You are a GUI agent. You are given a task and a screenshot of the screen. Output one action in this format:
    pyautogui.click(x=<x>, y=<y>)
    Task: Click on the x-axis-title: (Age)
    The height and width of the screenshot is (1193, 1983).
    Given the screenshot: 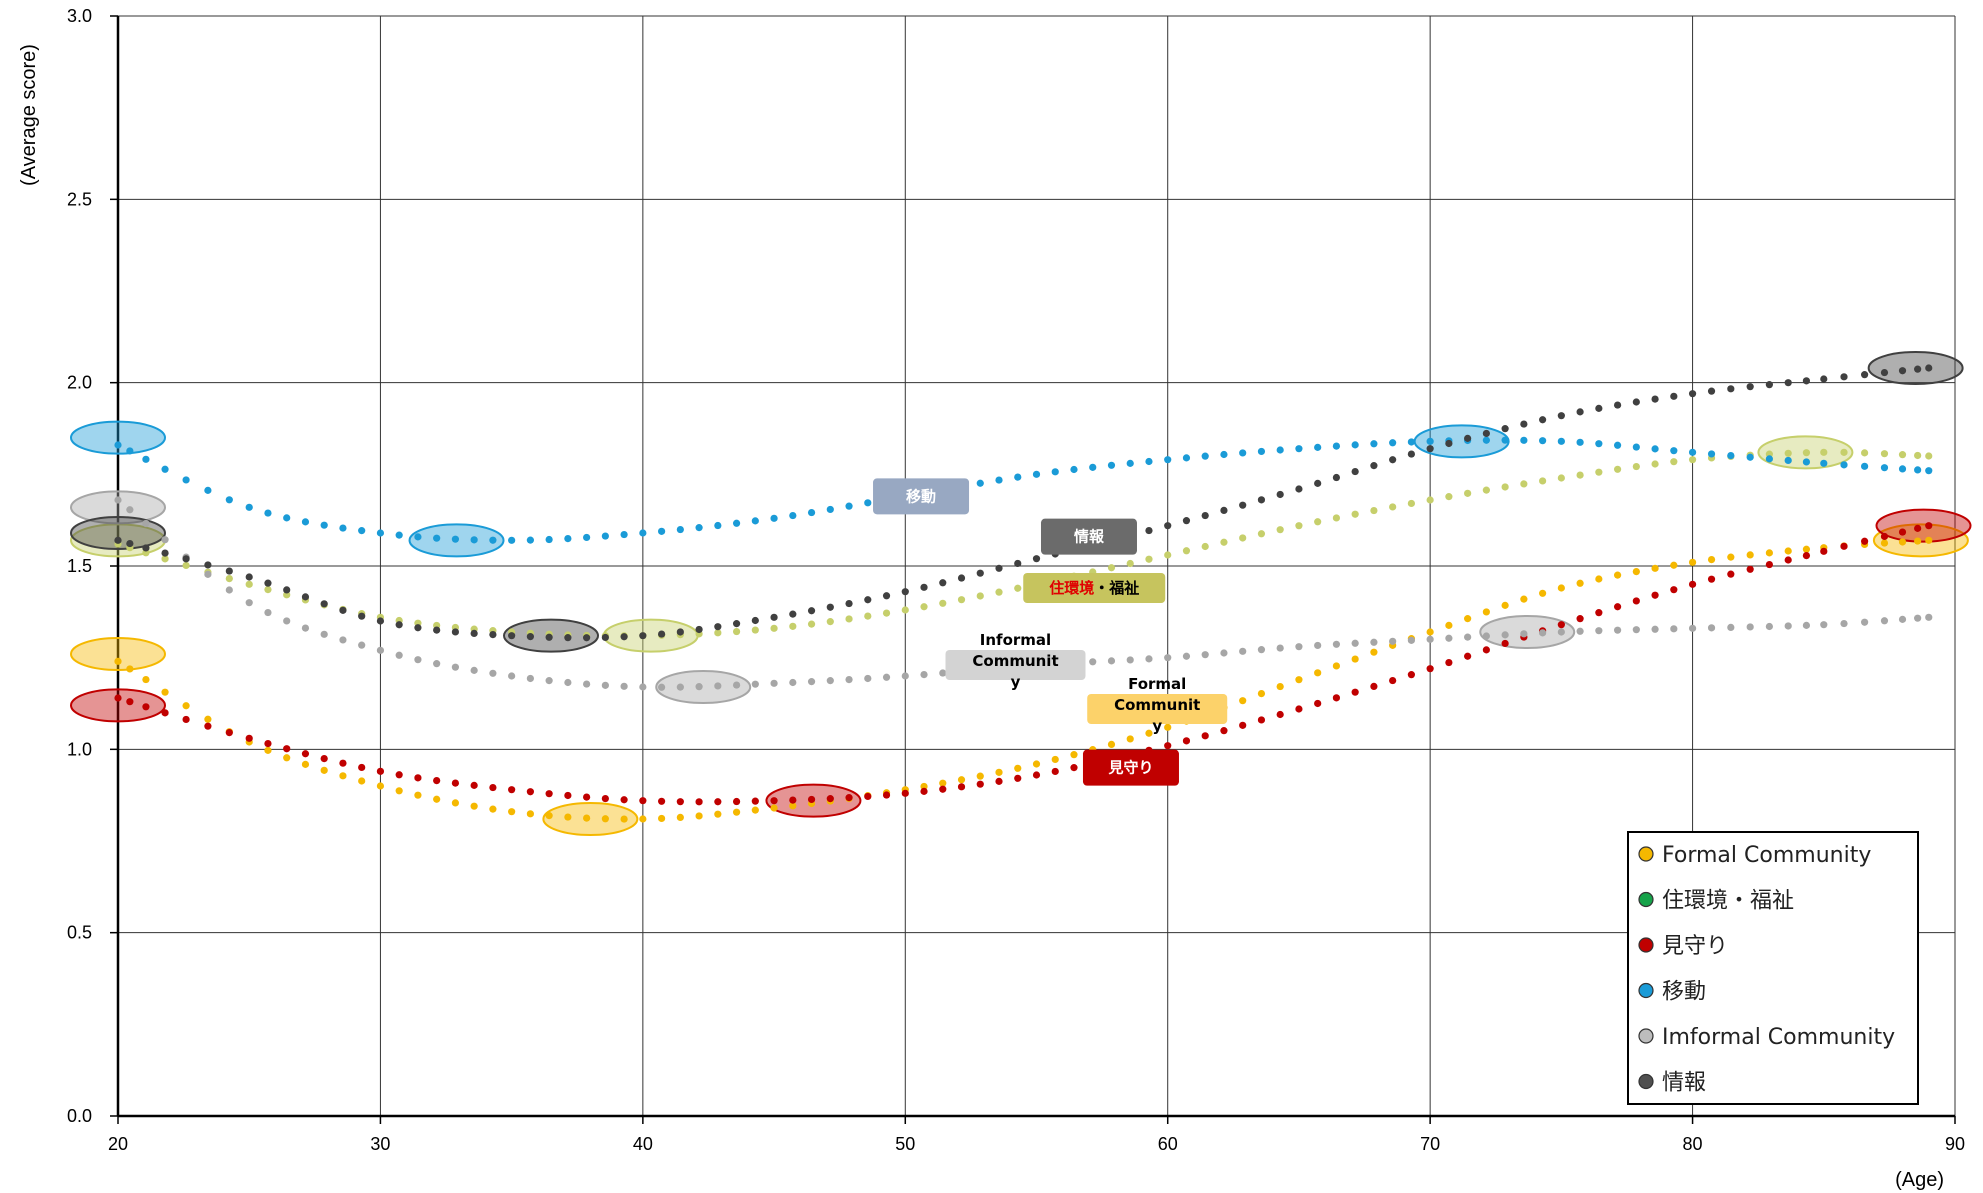 What is the action you would take?
    pyautogui.click(x=1919, y=1180)
    